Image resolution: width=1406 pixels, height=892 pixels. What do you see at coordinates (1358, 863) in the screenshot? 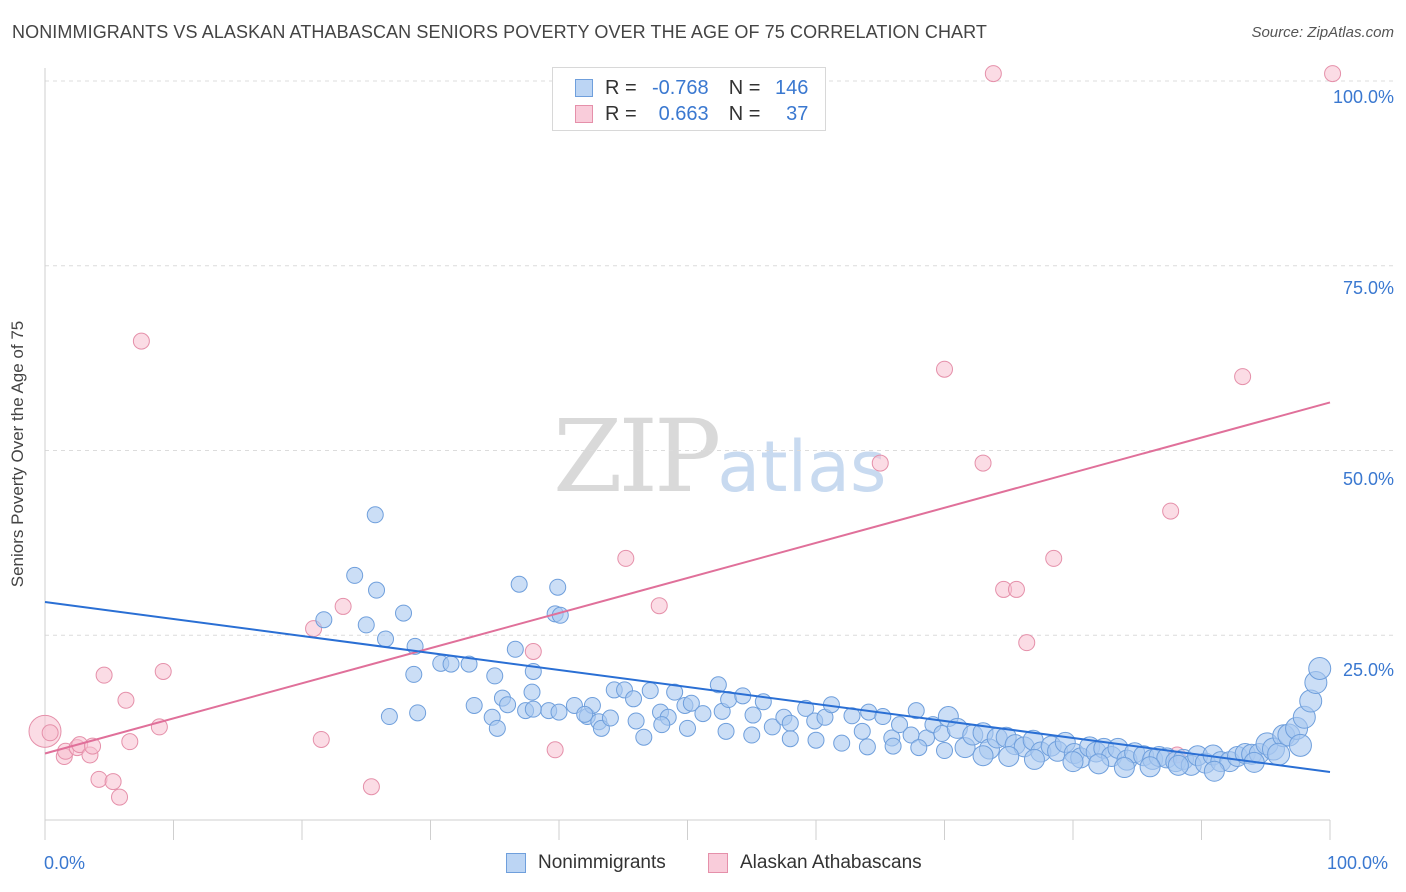
I see `x-tick-label-100: 100.0%` at bounding box center [1358, 863].